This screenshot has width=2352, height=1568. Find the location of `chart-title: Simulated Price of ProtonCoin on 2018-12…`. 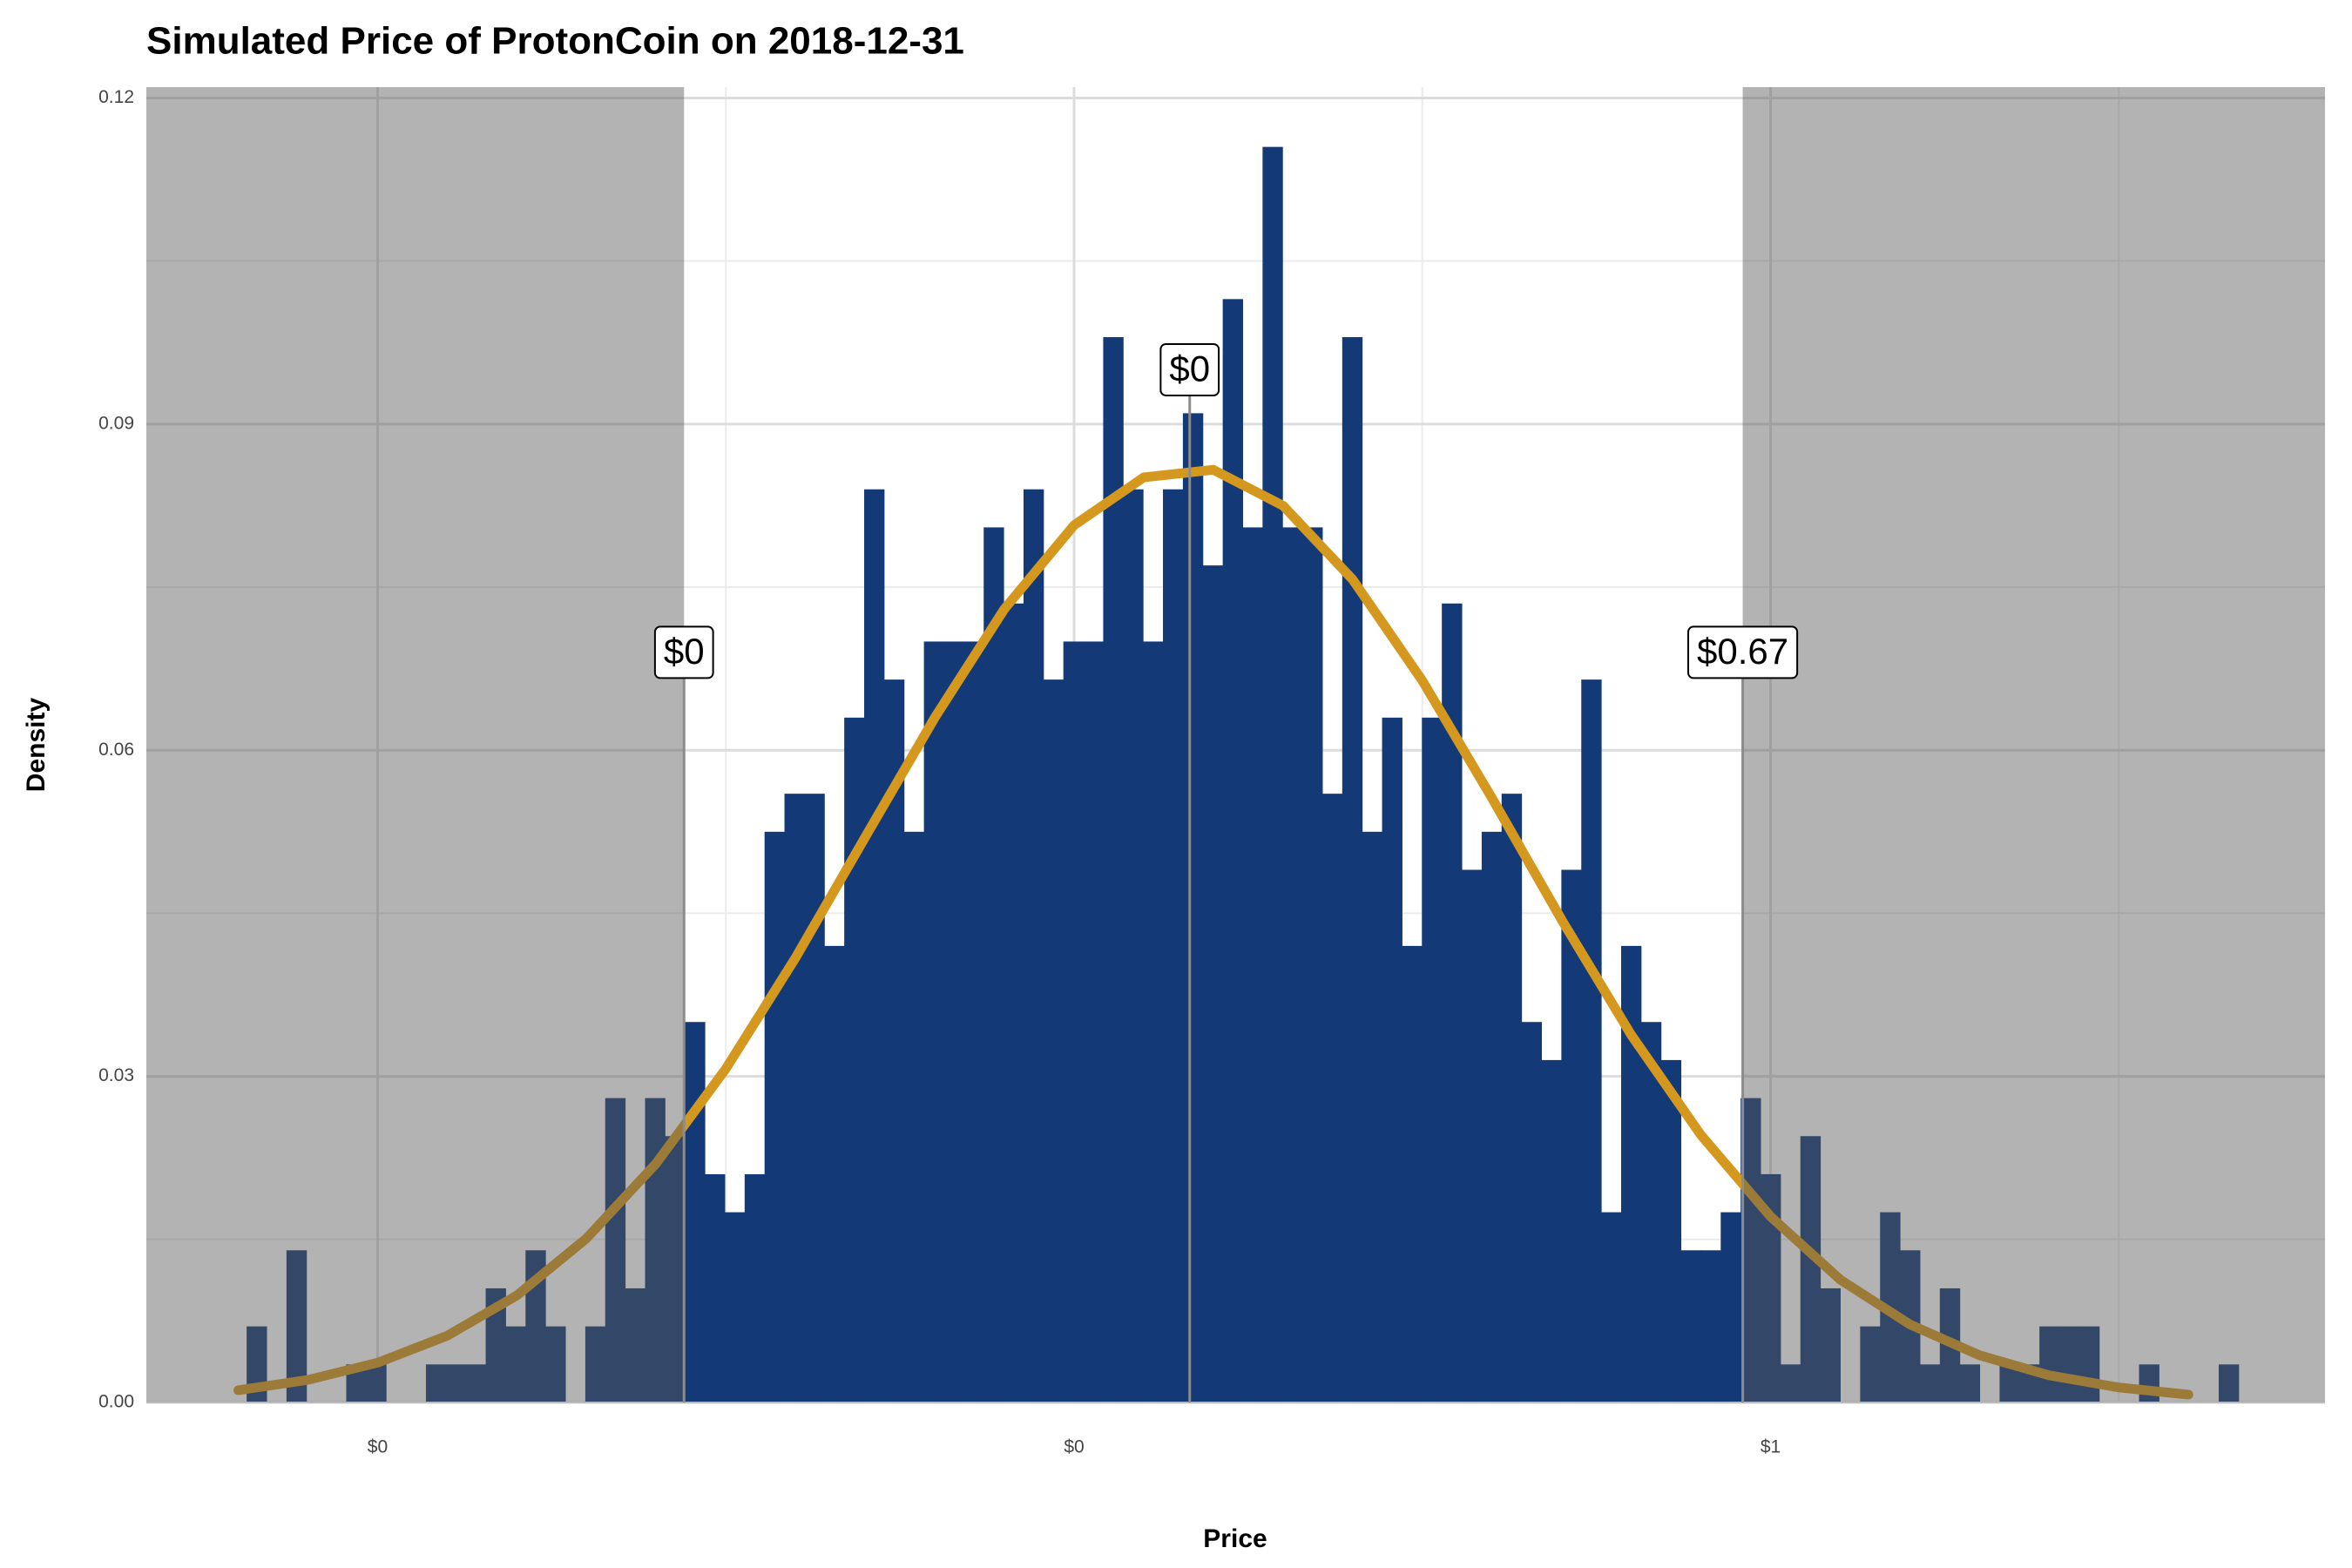

chart-title: Simulated Price of ProtonCoin on 2018-12… is located at coordinates (555, 41).